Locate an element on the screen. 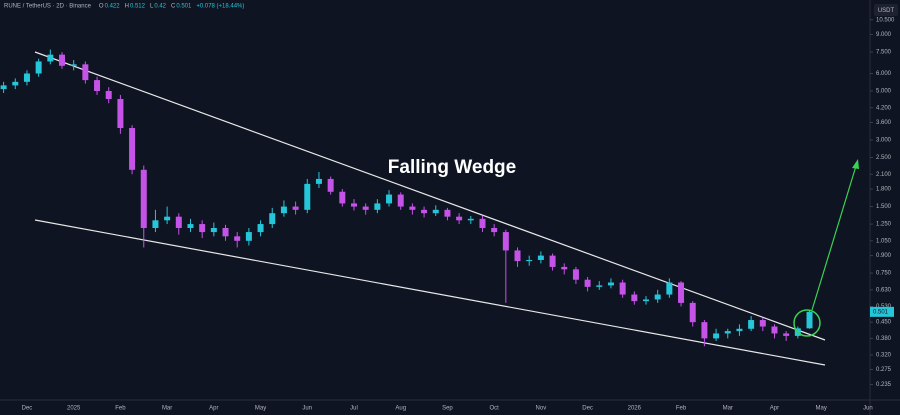 The height and width of the screenshot is (415, 900). header-value: 0.422 is located at coordinates (113, 7).